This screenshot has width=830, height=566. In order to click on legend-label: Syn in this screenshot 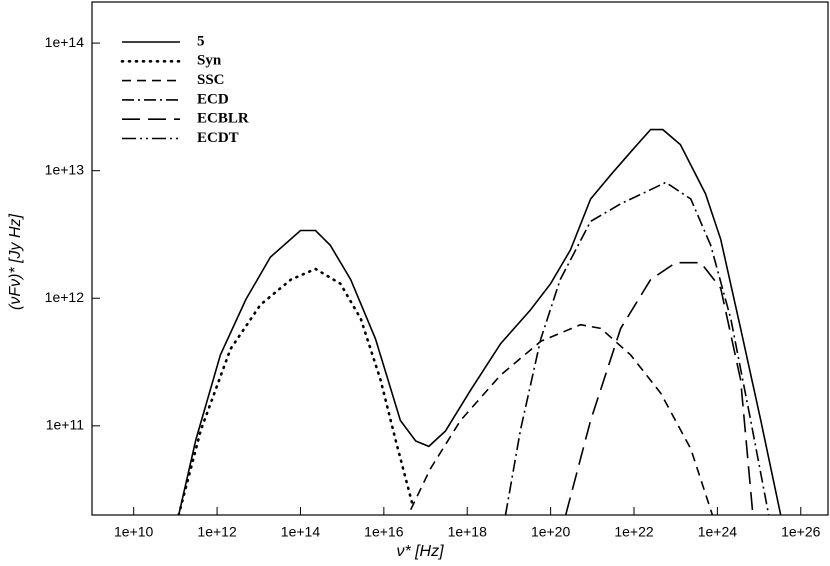, I will do `click(209, 61)`.